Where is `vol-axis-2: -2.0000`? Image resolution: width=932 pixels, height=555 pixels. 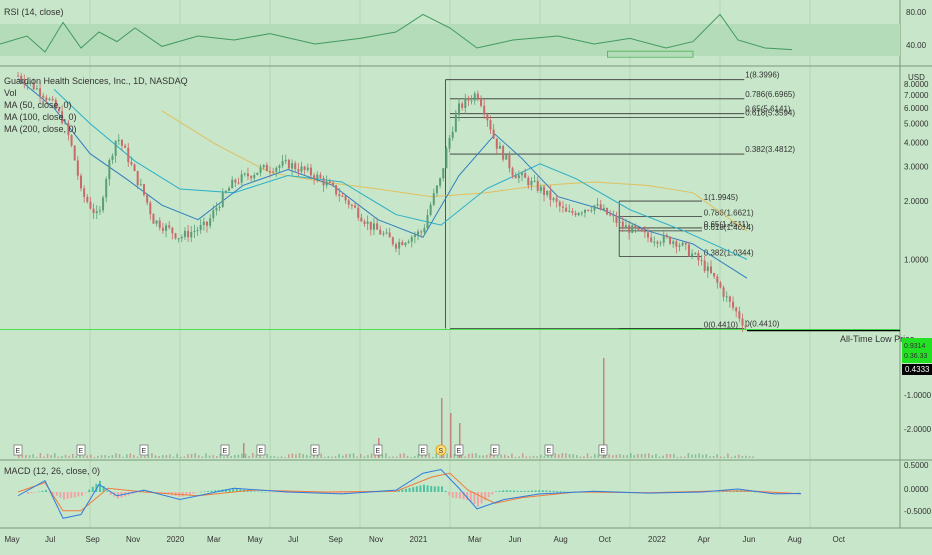
vol-axis-2: -2.0000 is located at coordinates (918, 429).